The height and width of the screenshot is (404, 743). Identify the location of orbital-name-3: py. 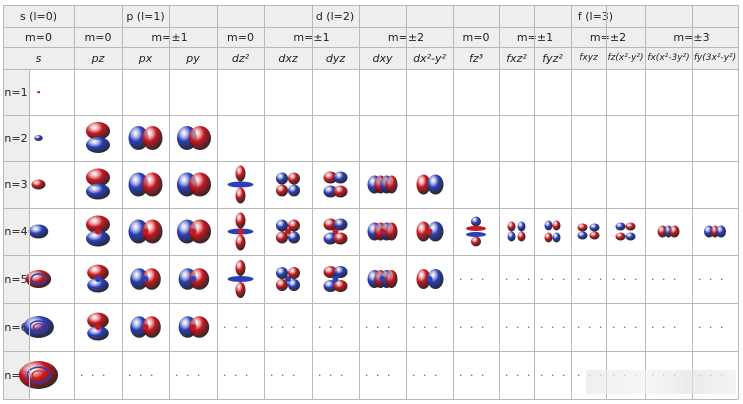
(193, 58).